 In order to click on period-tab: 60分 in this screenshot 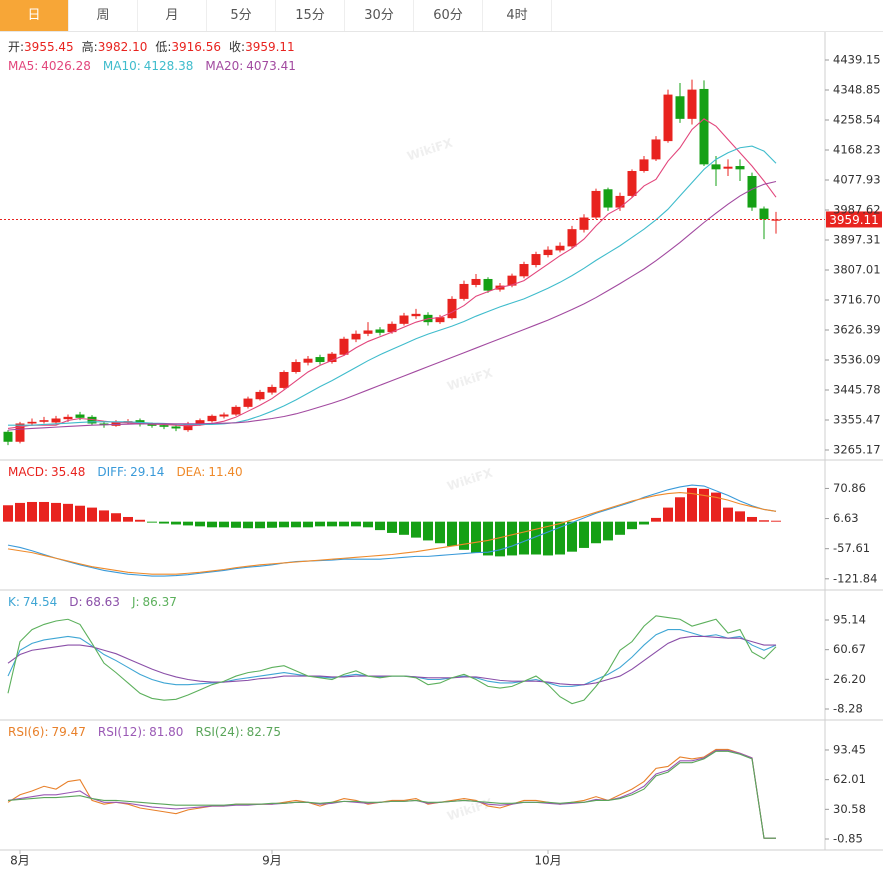, I will do `click(448, 15)`.